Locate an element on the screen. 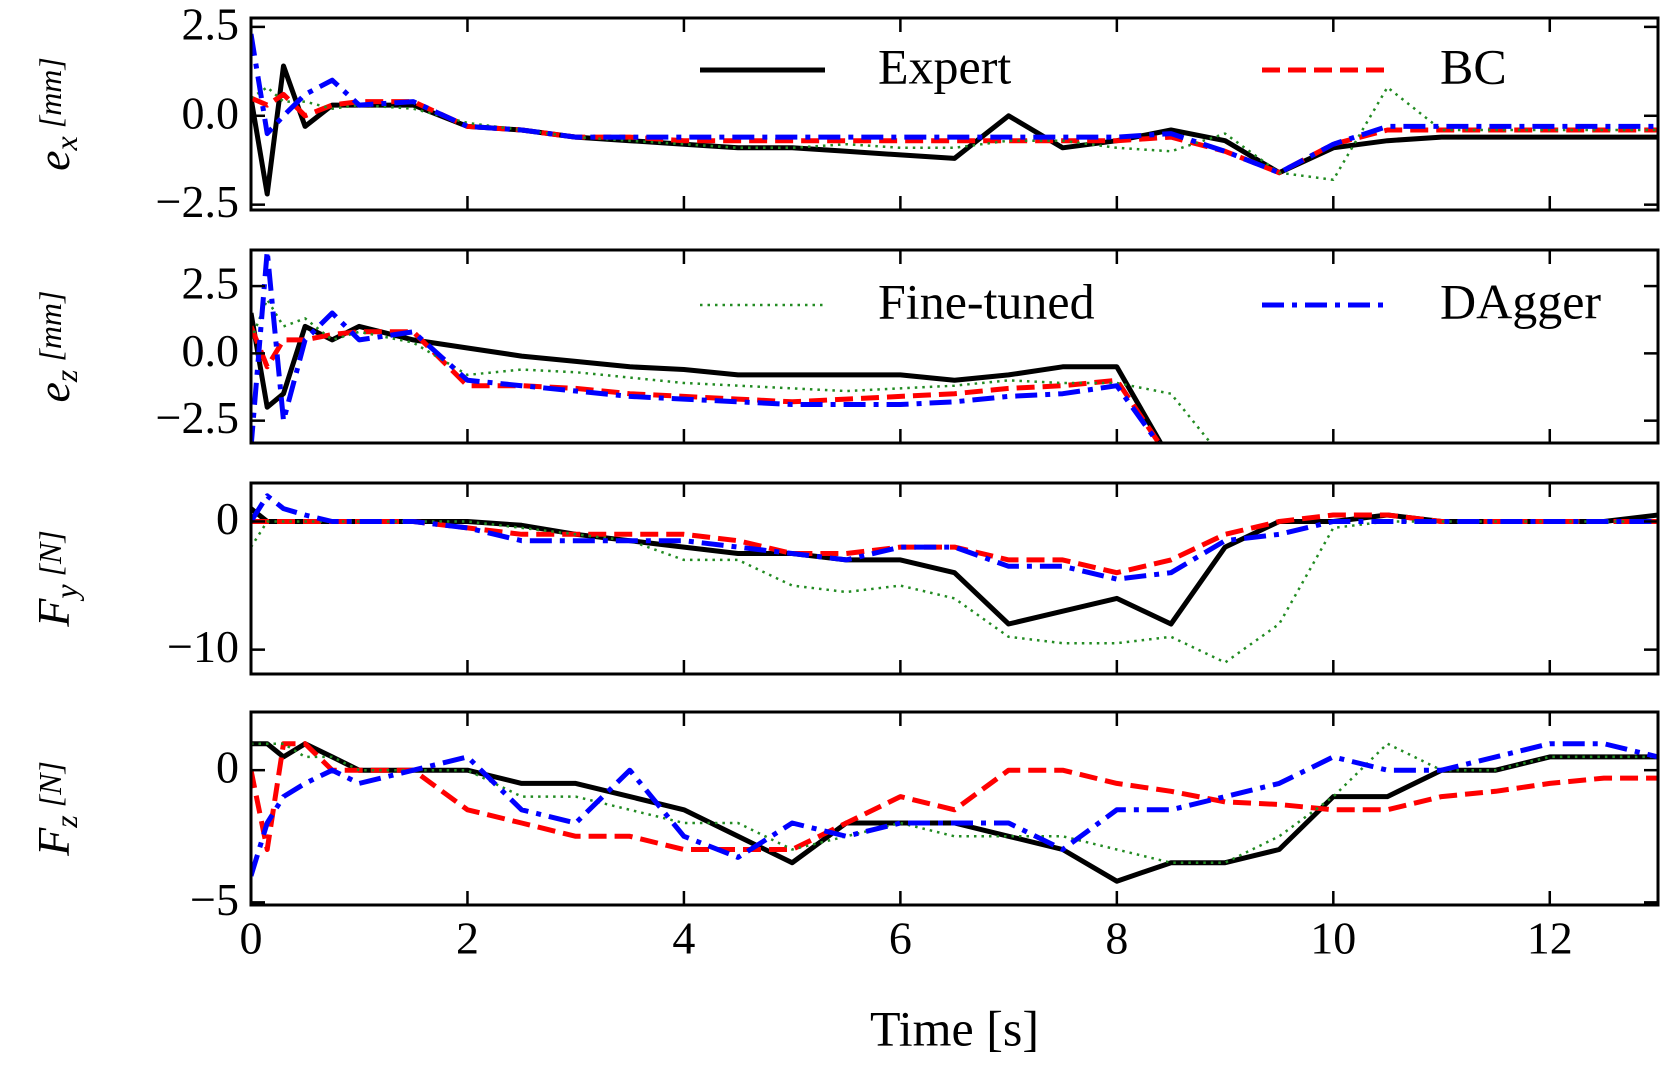  x-tick-label: 12 is located at coordinates (1550, 938).